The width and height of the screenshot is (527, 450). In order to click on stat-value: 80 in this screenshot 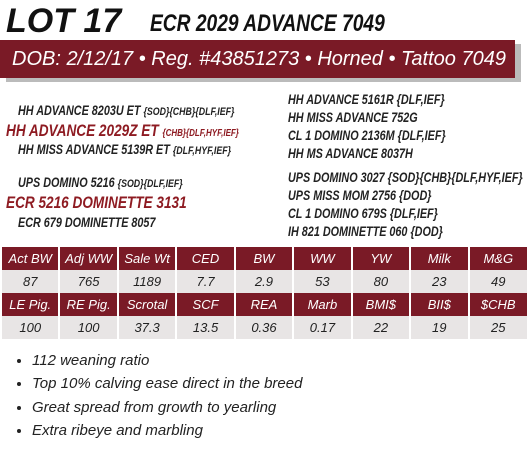, I will do `click(380, 281)`.